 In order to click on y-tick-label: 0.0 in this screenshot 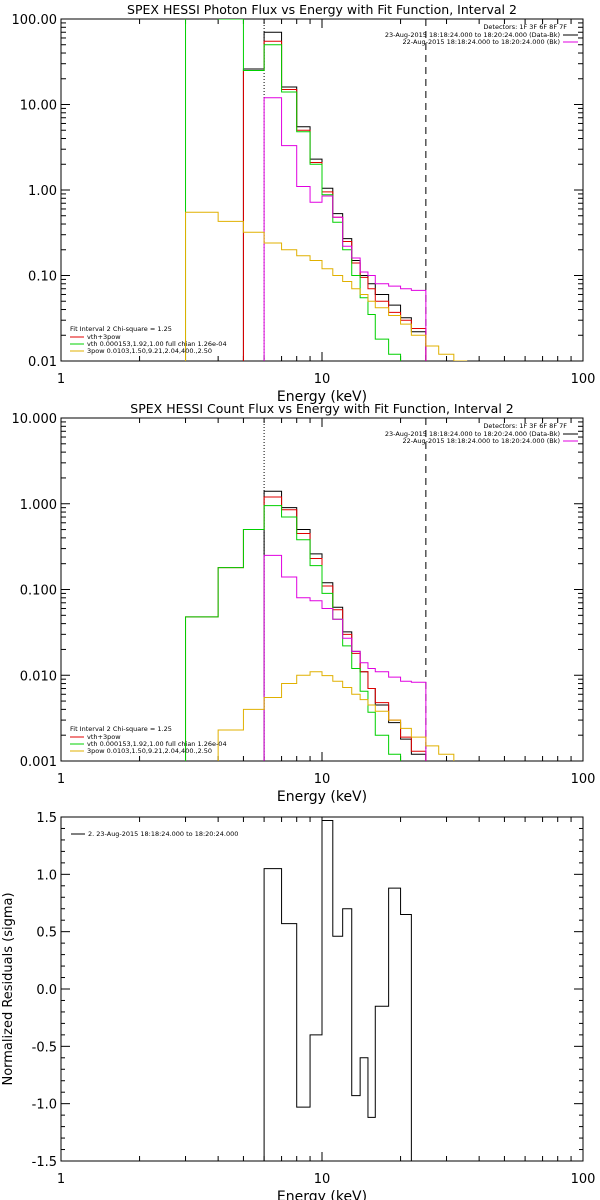, I will do `click(46, 990)`.